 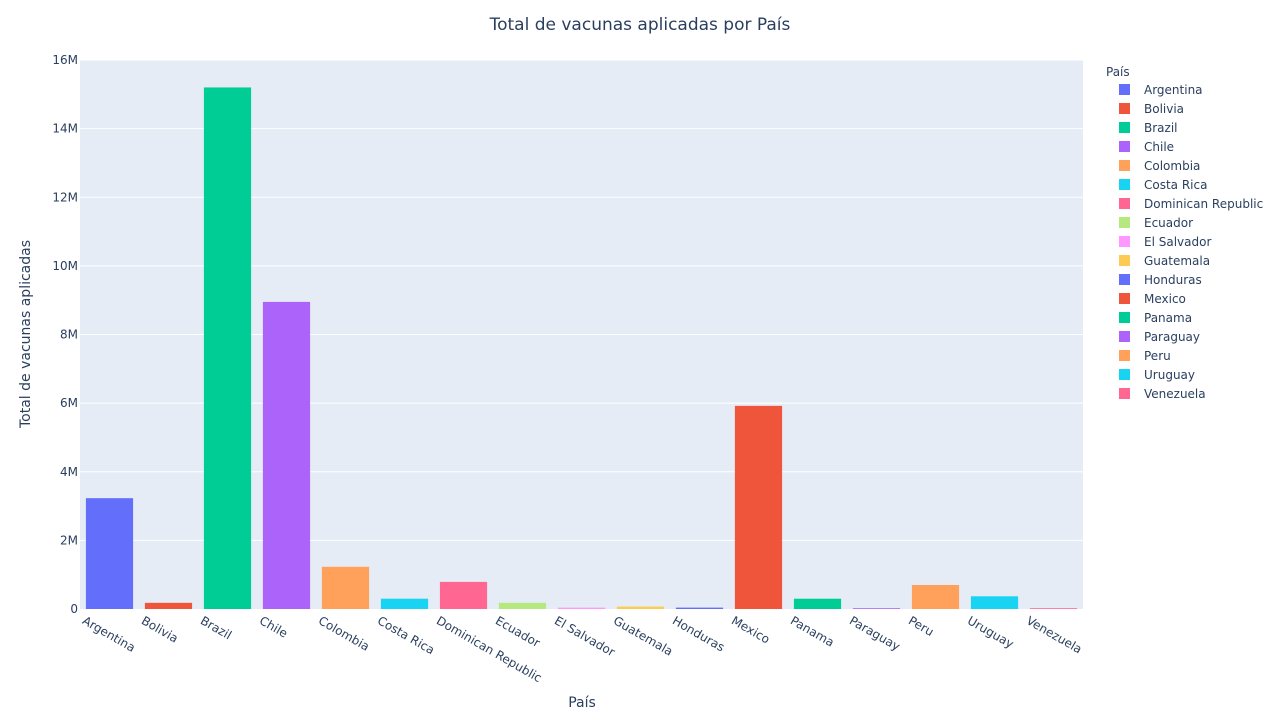 What do you see at coordinates (921, 625) in the screenshot?
I see `x-tick-label: Peru` at bounding box center [921, 625].